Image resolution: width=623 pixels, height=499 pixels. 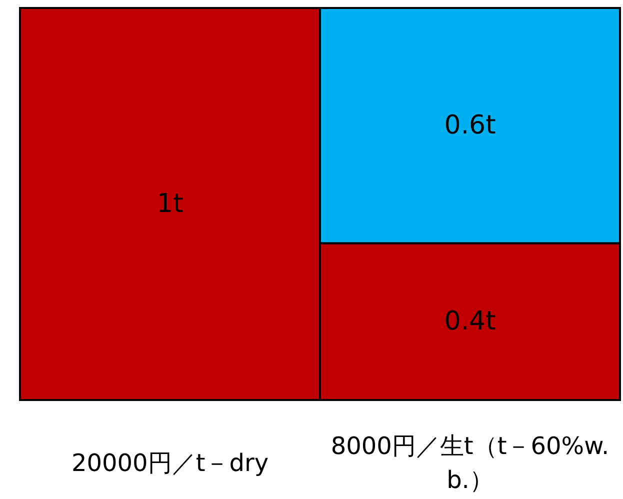 What do you see at coordinates (470, 463) in the screenshot?
I see `x-tick-label: 8000円／生t（t－60%w.b.）` at bounding box center [470, 463].